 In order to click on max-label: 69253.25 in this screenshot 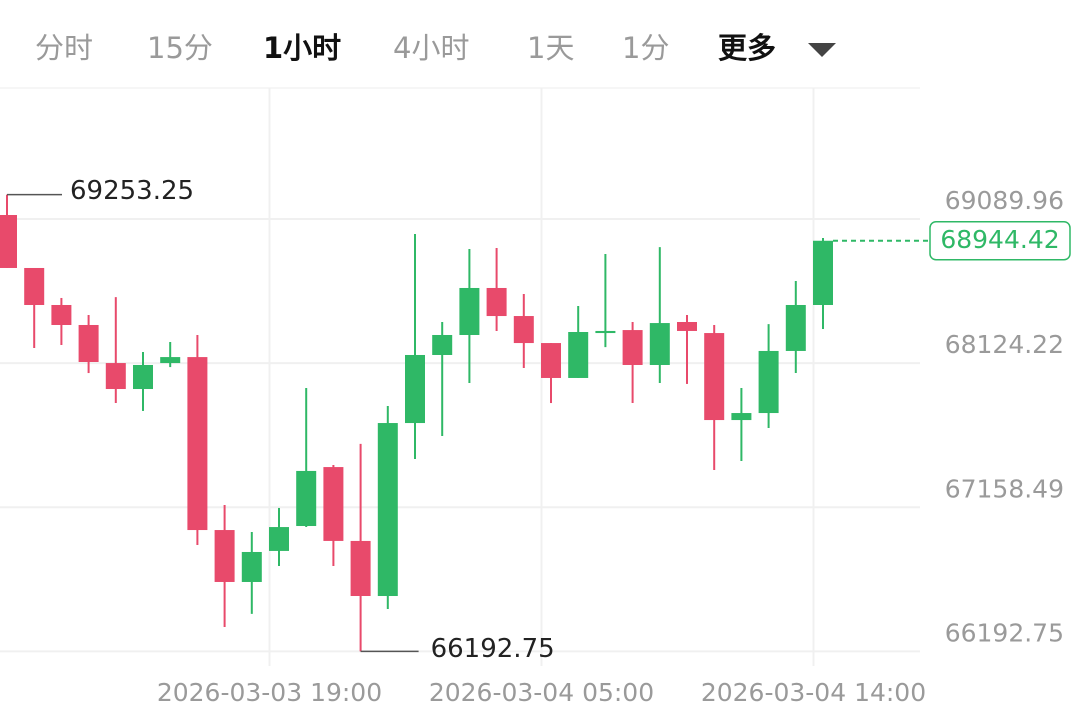, I will do `click(132, 191)`.